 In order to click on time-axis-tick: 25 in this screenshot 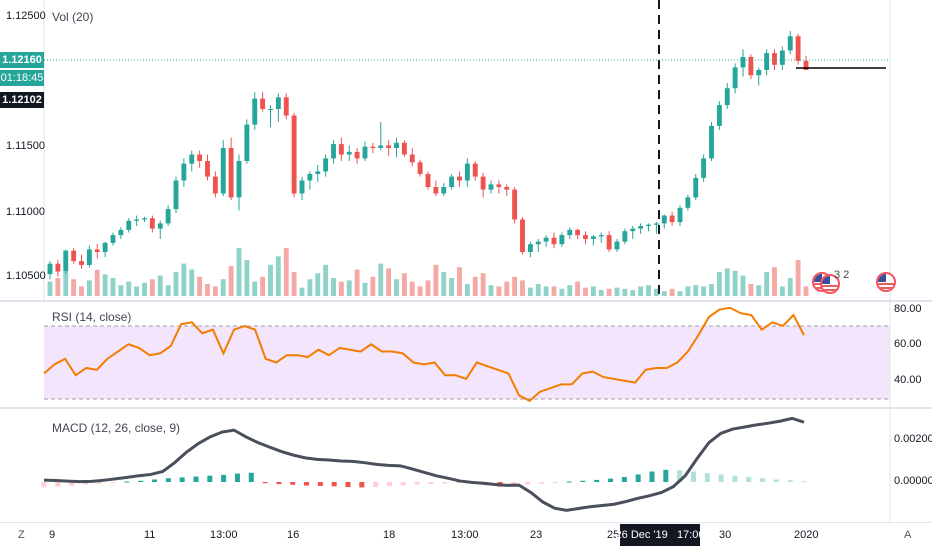, I will do `click(613, 535)`.